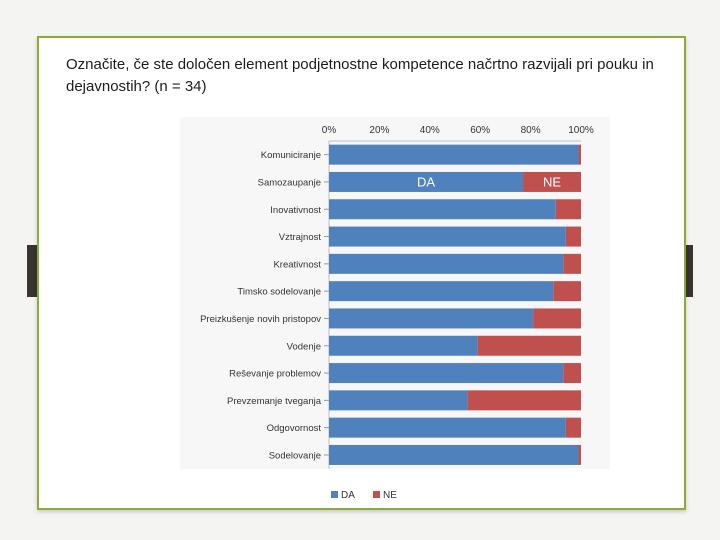 This screenshot has width=720, height=540. Describe the element at coordinates (480, 130) in the screenshot. I see `x-tick-label: 60%` at that location.